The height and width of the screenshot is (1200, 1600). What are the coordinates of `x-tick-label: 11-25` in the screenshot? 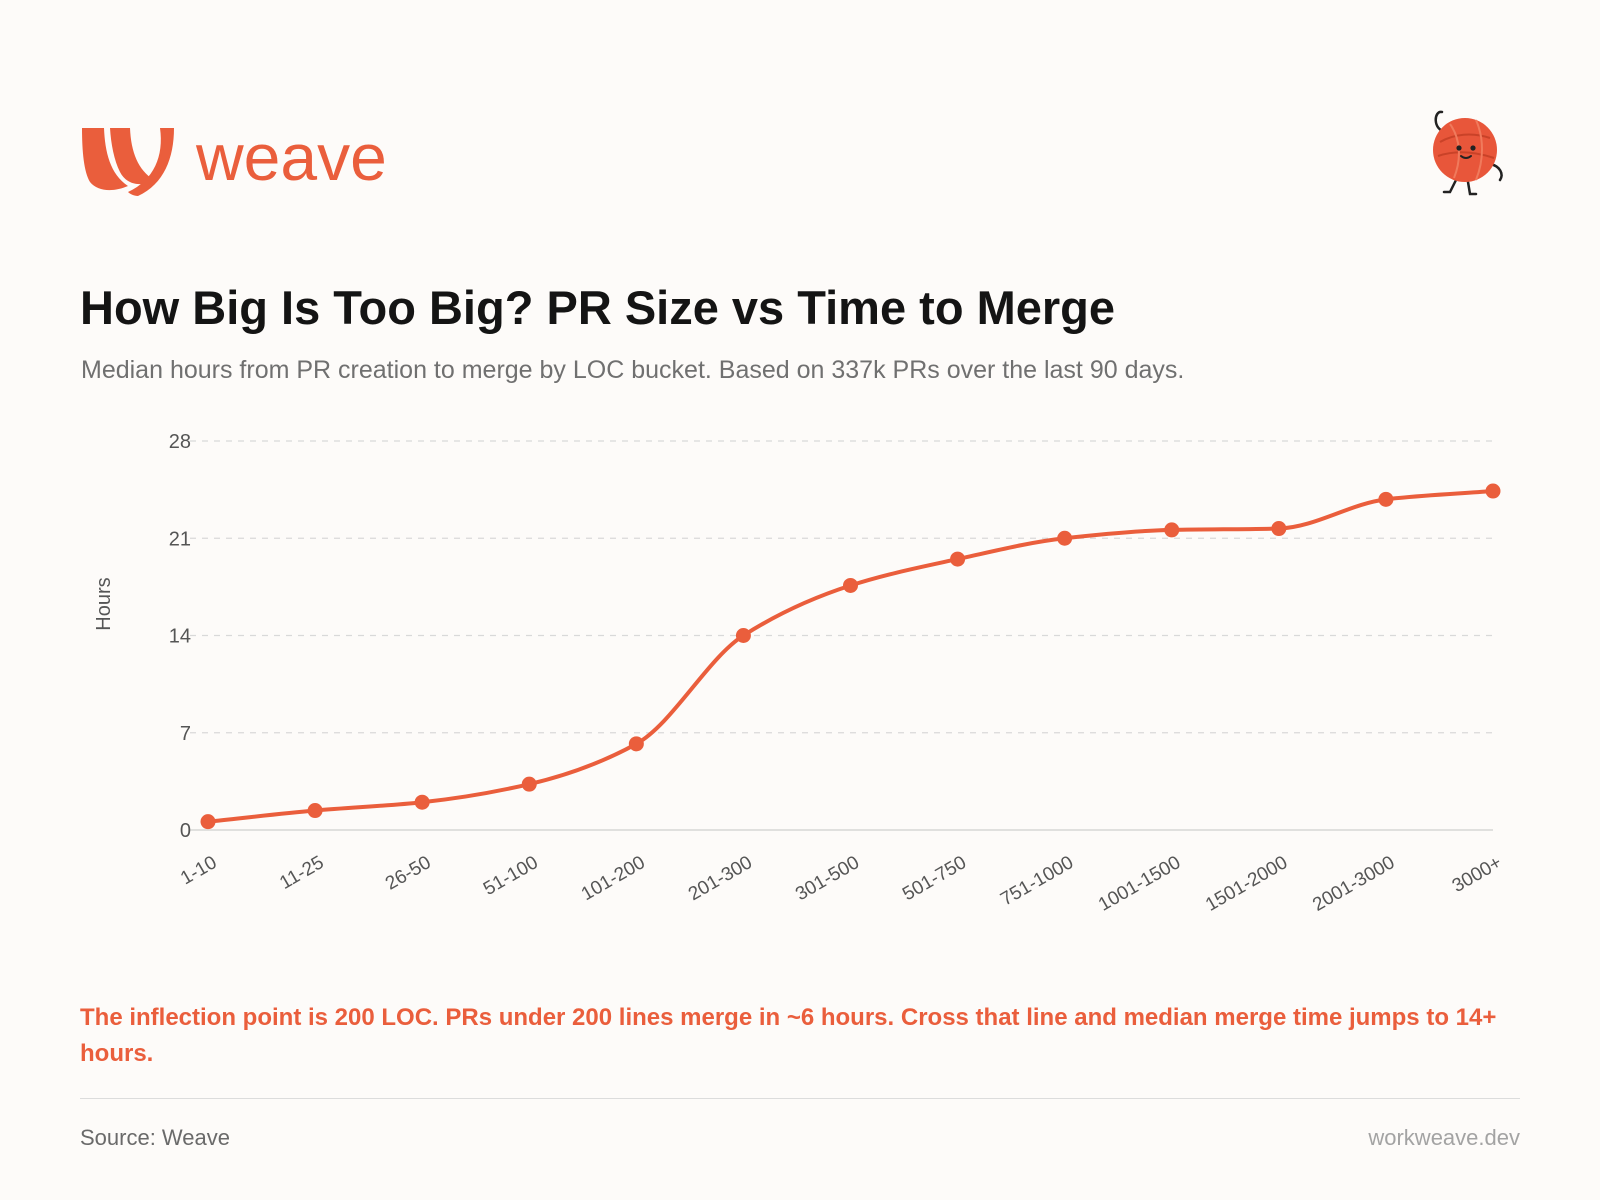 It's located at (301, 873).